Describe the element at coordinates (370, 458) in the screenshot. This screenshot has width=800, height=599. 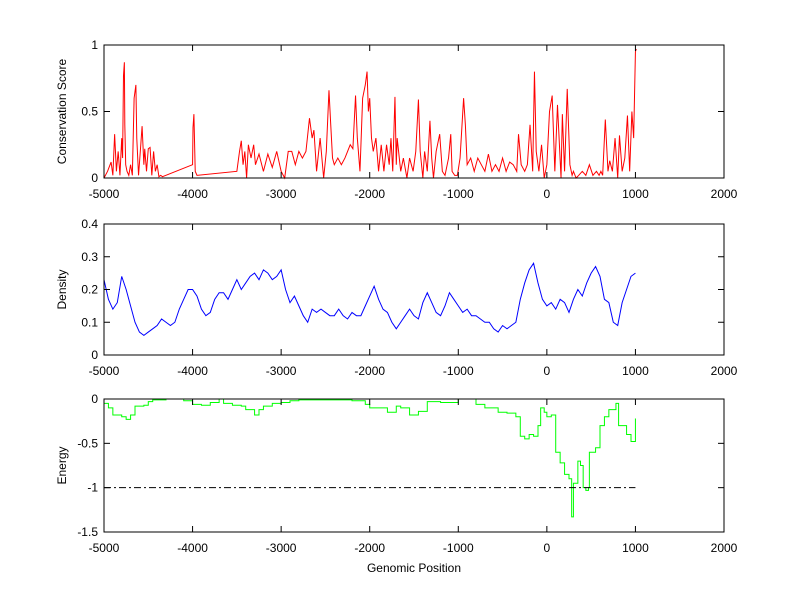
I see `series-line-energy` at that location.